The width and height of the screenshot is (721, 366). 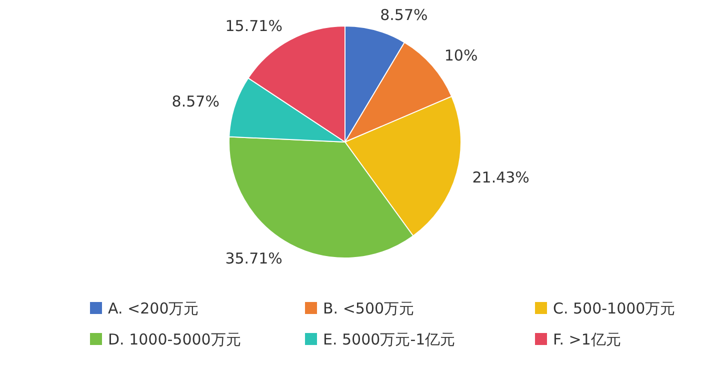 What do you see at coordinates (253, 258) in the screenshot?
I see `data-label: 35.71%` at bounding box center [253, 258].